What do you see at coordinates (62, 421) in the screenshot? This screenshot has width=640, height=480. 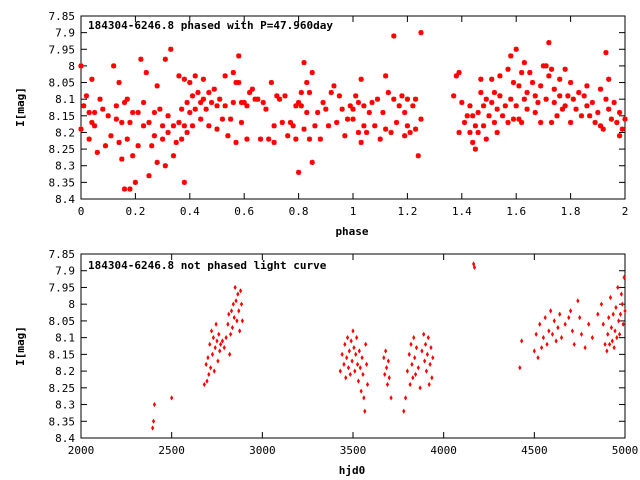 I see `y-tick-label: 8.35` at bounding box center [62, 421].